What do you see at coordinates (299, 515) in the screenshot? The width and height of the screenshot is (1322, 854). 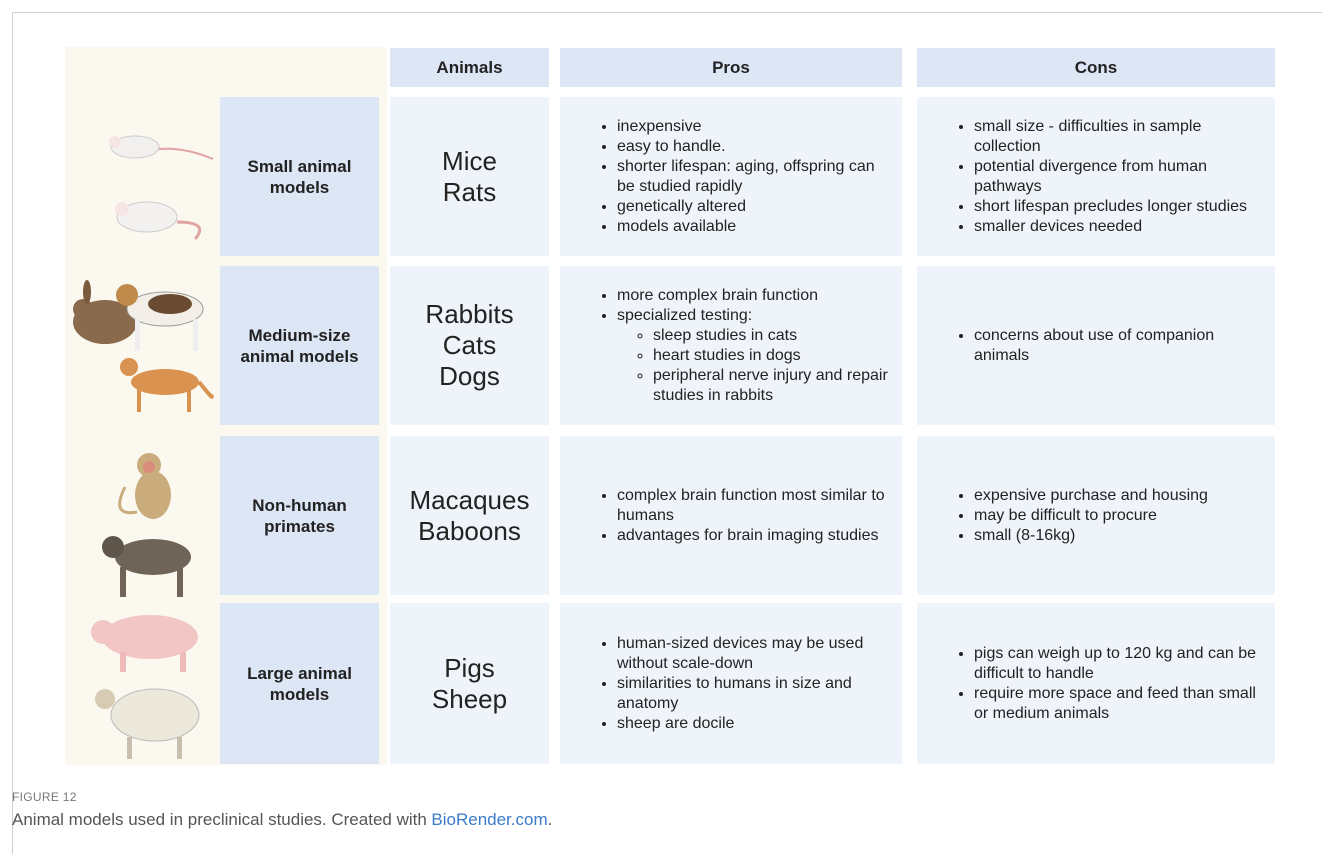 I see `group-label: Non-human primates` at bounding box center [299, 515].